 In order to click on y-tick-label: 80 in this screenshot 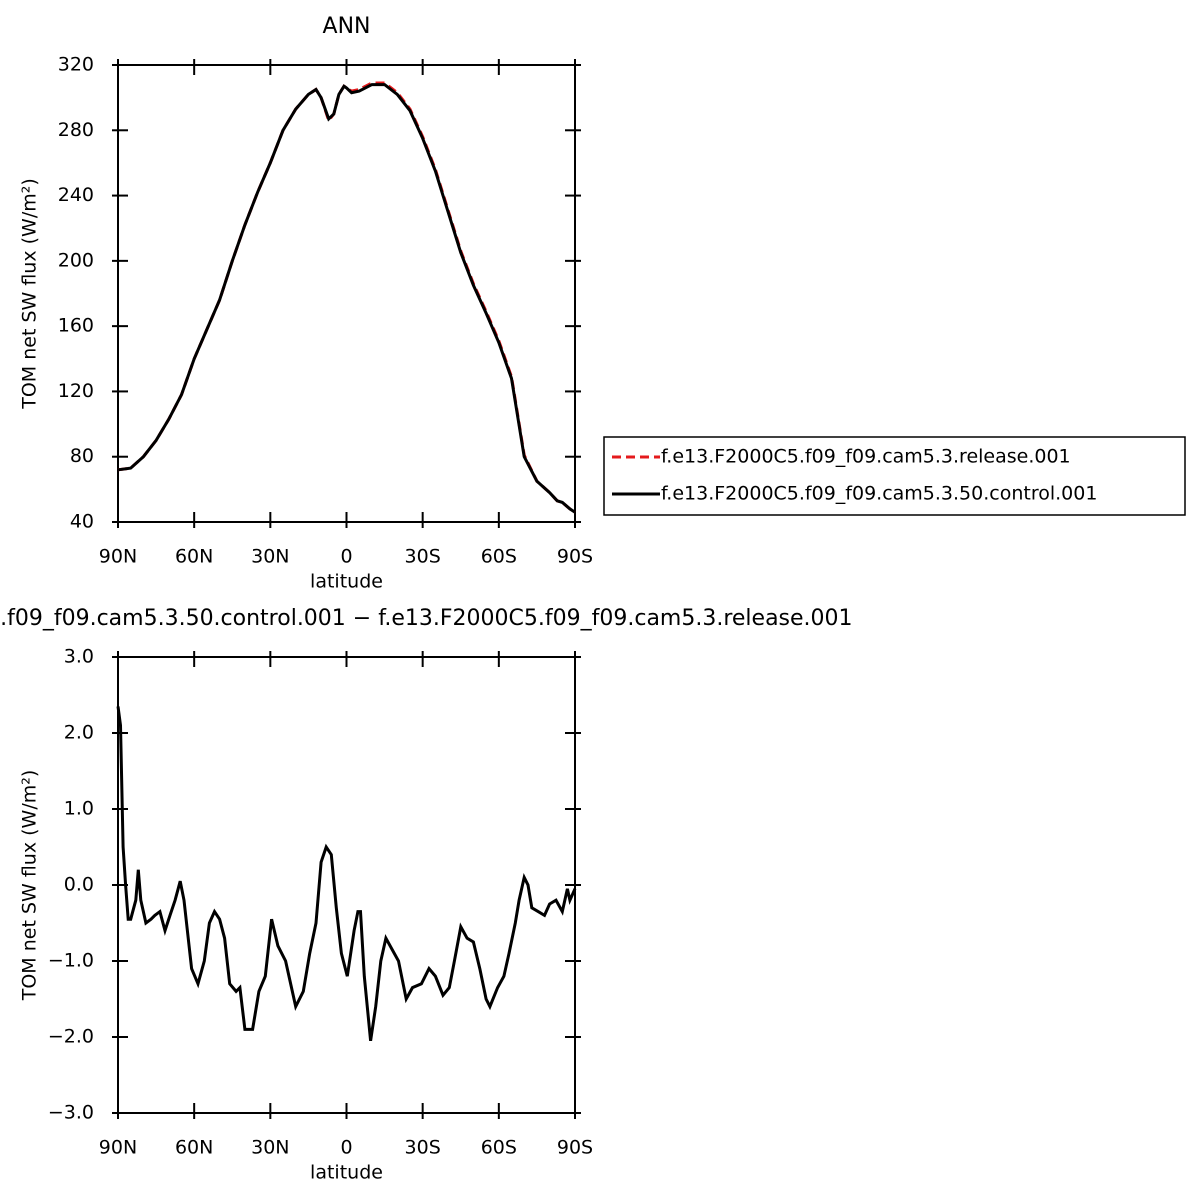, I will do `click(82, 456)`.